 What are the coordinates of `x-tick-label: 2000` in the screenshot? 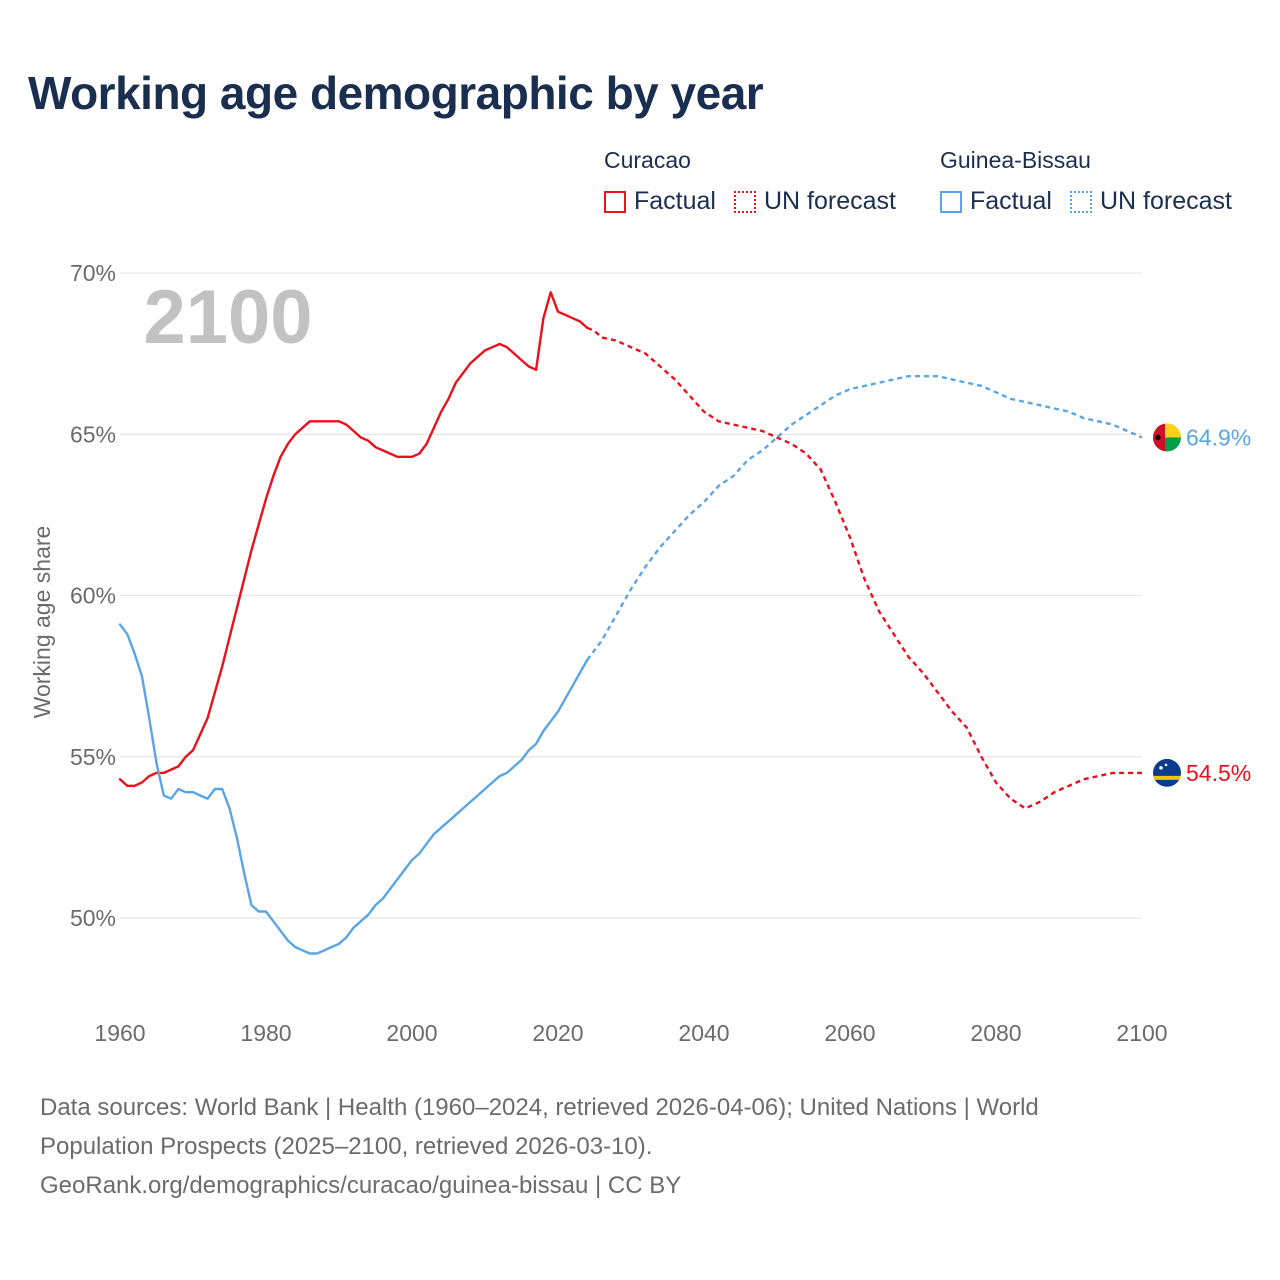 It's located at (411, 1033).